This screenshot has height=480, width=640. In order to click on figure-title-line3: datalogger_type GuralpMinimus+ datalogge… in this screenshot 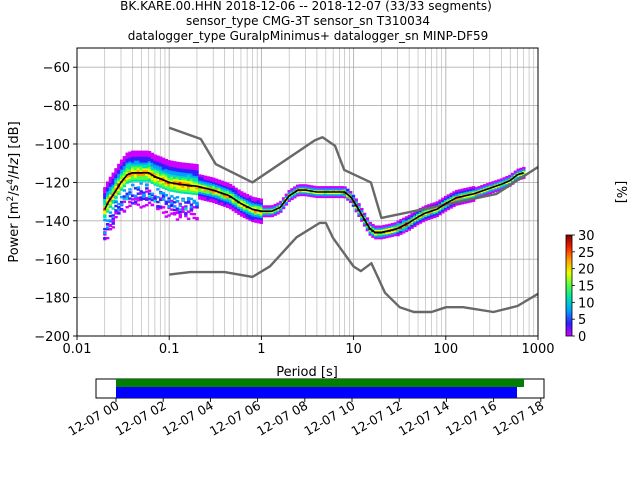, I will do `click(308, 36)`.